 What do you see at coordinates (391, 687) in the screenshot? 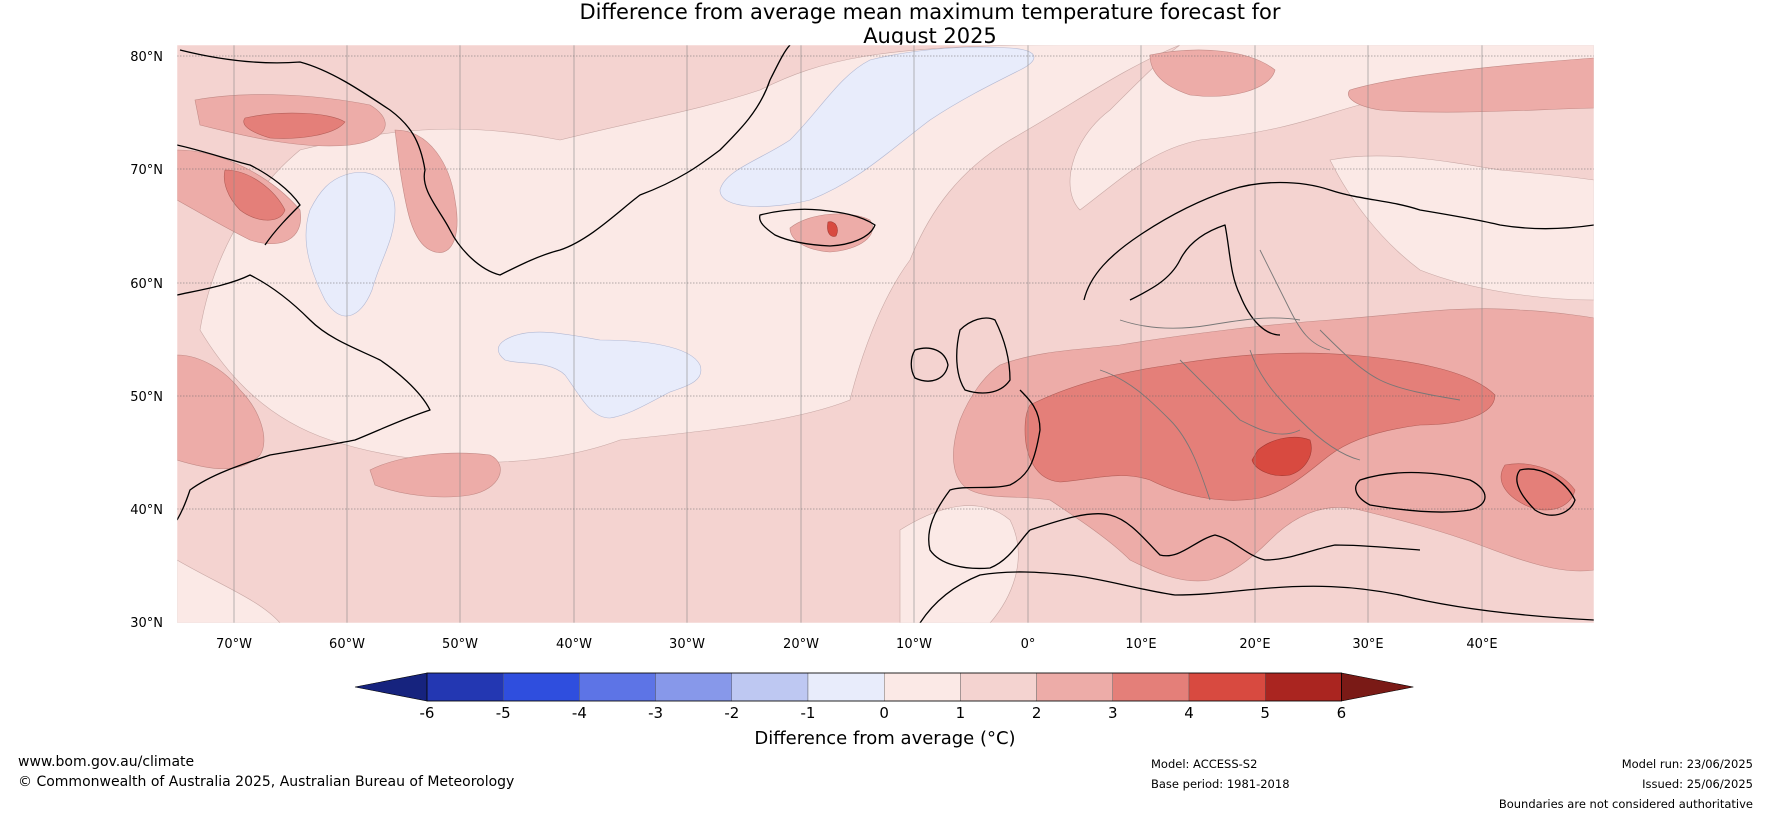
I see `colorbar-extend-low` at bounding box center [391, 687].